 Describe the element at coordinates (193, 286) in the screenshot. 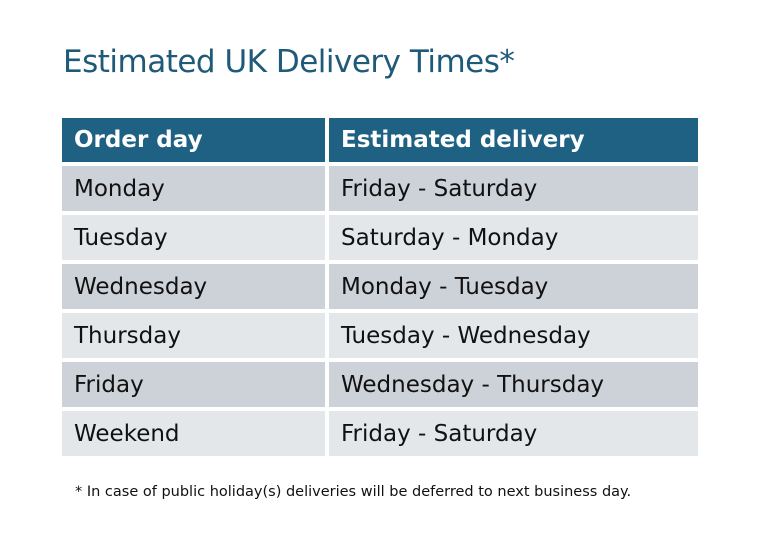

I see `order-day-cell: Wednesday` at that location.